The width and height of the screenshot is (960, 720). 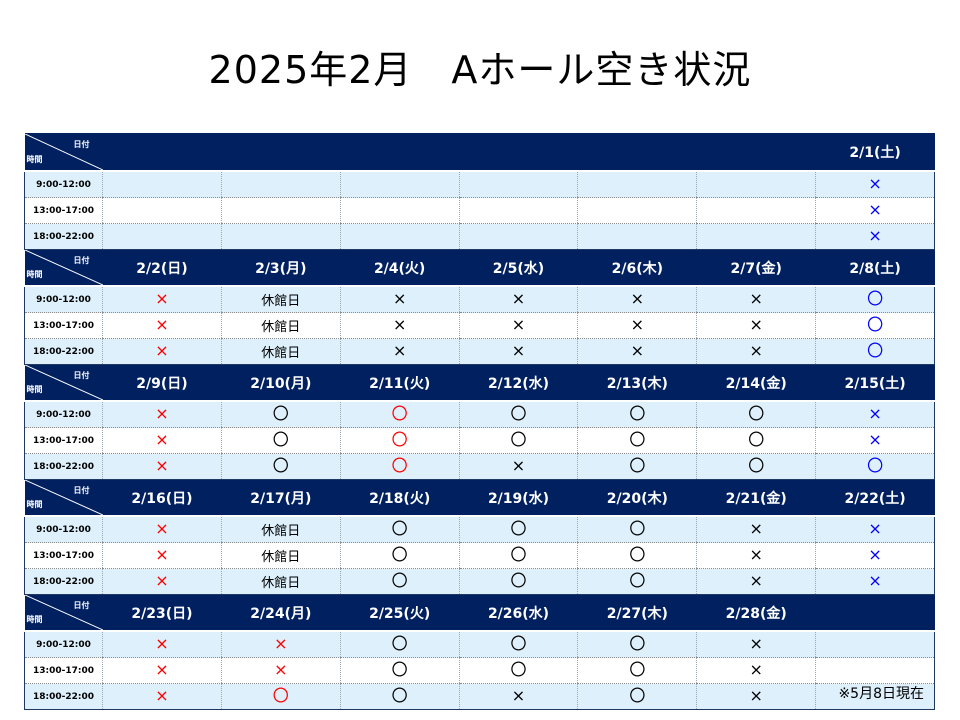 I want to click on time-slot-row: 13:00-17:00 × 休館日 × × × × 〇, so click(x=480, y=325).